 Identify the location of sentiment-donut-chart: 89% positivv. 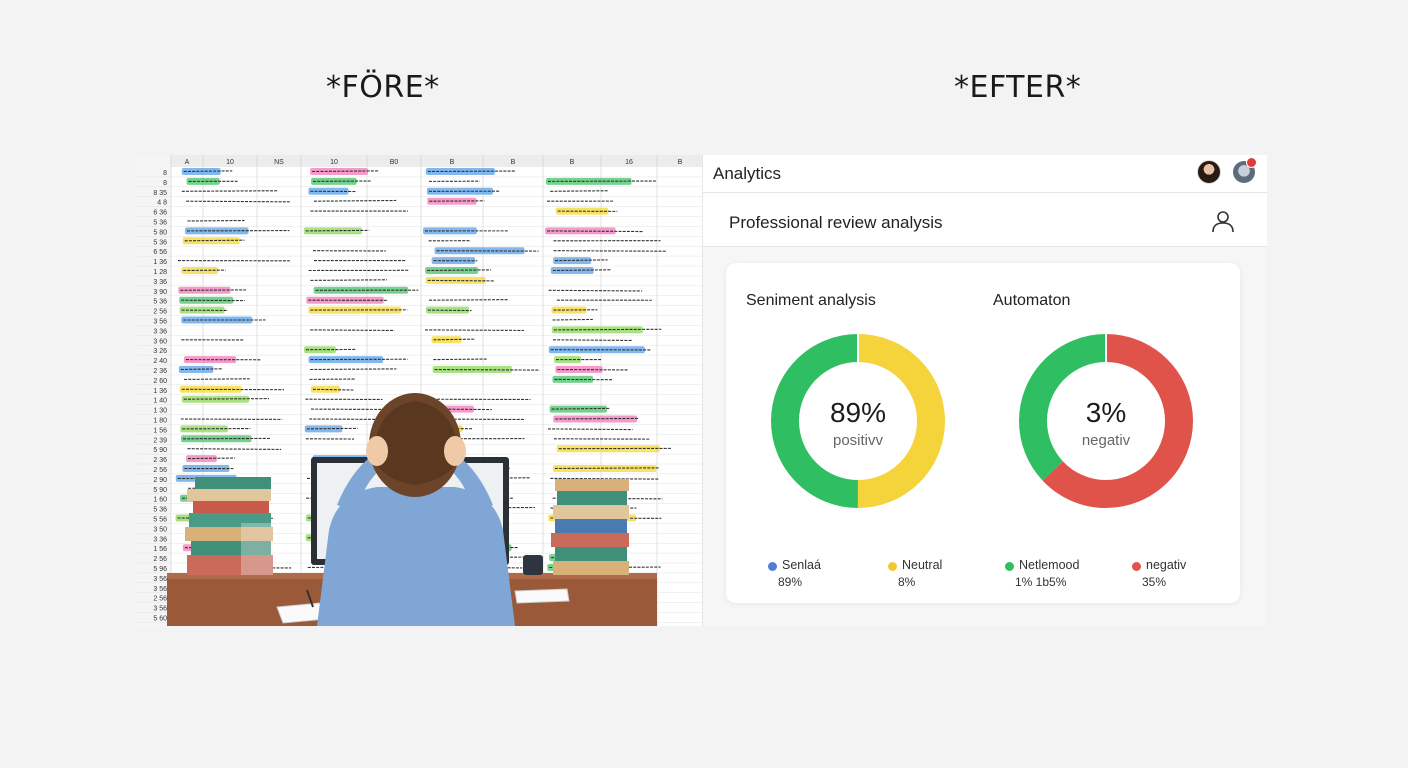
(858, 421).